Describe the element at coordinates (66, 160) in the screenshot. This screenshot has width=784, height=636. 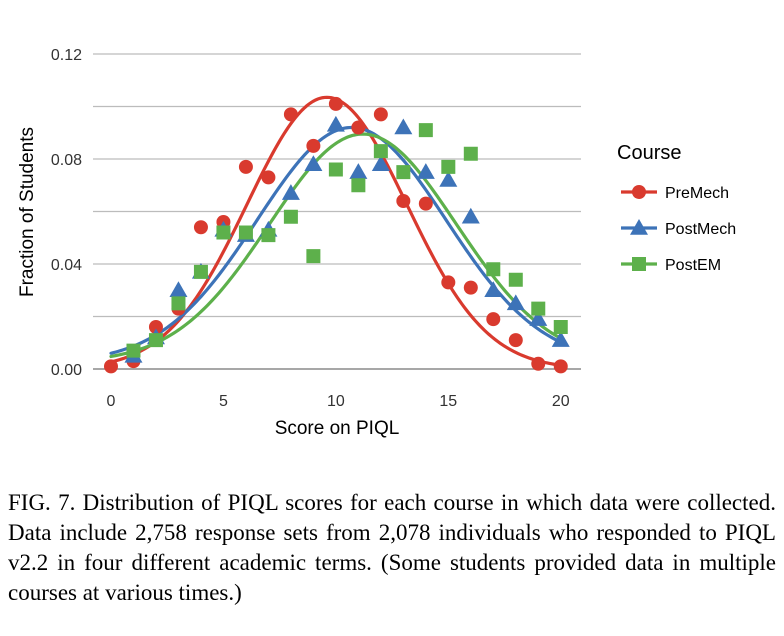
I see `y-tick-label: 0.08` at that location.